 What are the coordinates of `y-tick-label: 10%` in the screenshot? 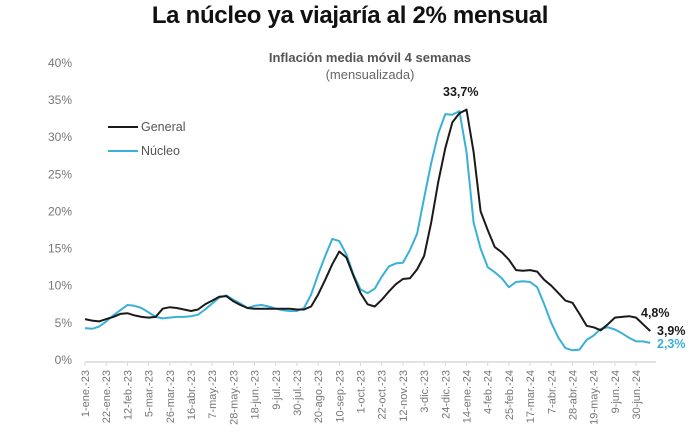 It's located at (60, 286).